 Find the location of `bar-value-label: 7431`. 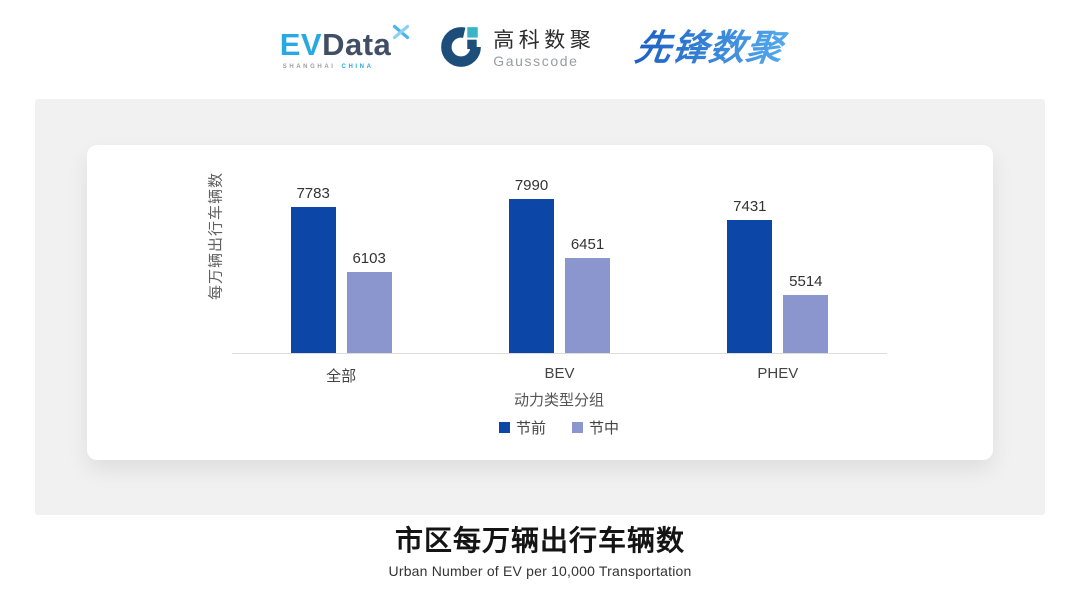

bar-value-label: 7431 is located at coordinates (750, 206).